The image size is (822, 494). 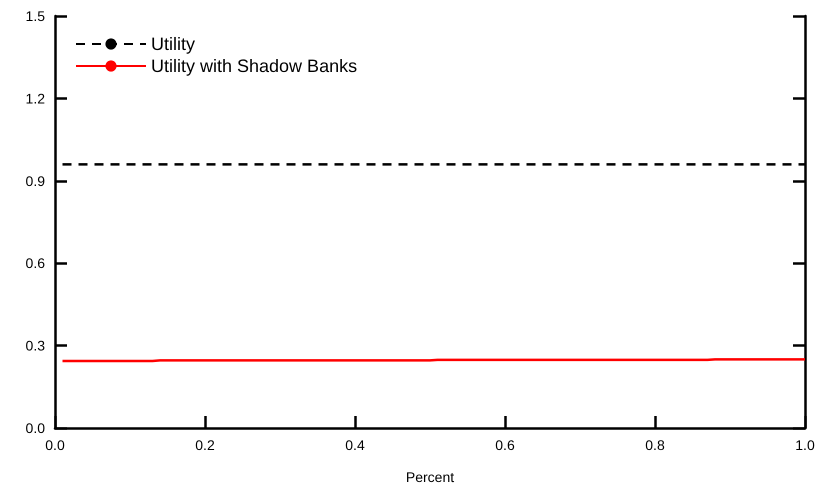 I want to click on y-tick-label: 1.5, so click(x=36, y=16).